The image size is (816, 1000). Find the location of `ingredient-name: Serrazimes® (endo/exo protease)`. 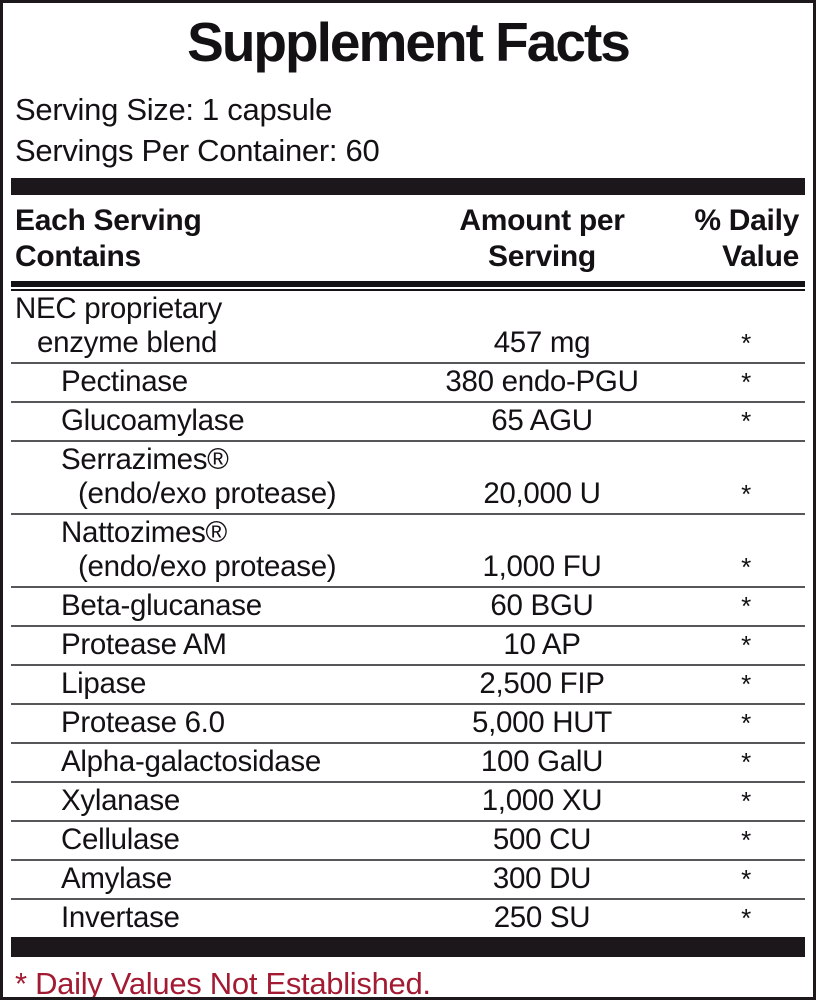

ingredient-name: Serrazimes® (endo/exo protease) is located at coordinates (204, 477).